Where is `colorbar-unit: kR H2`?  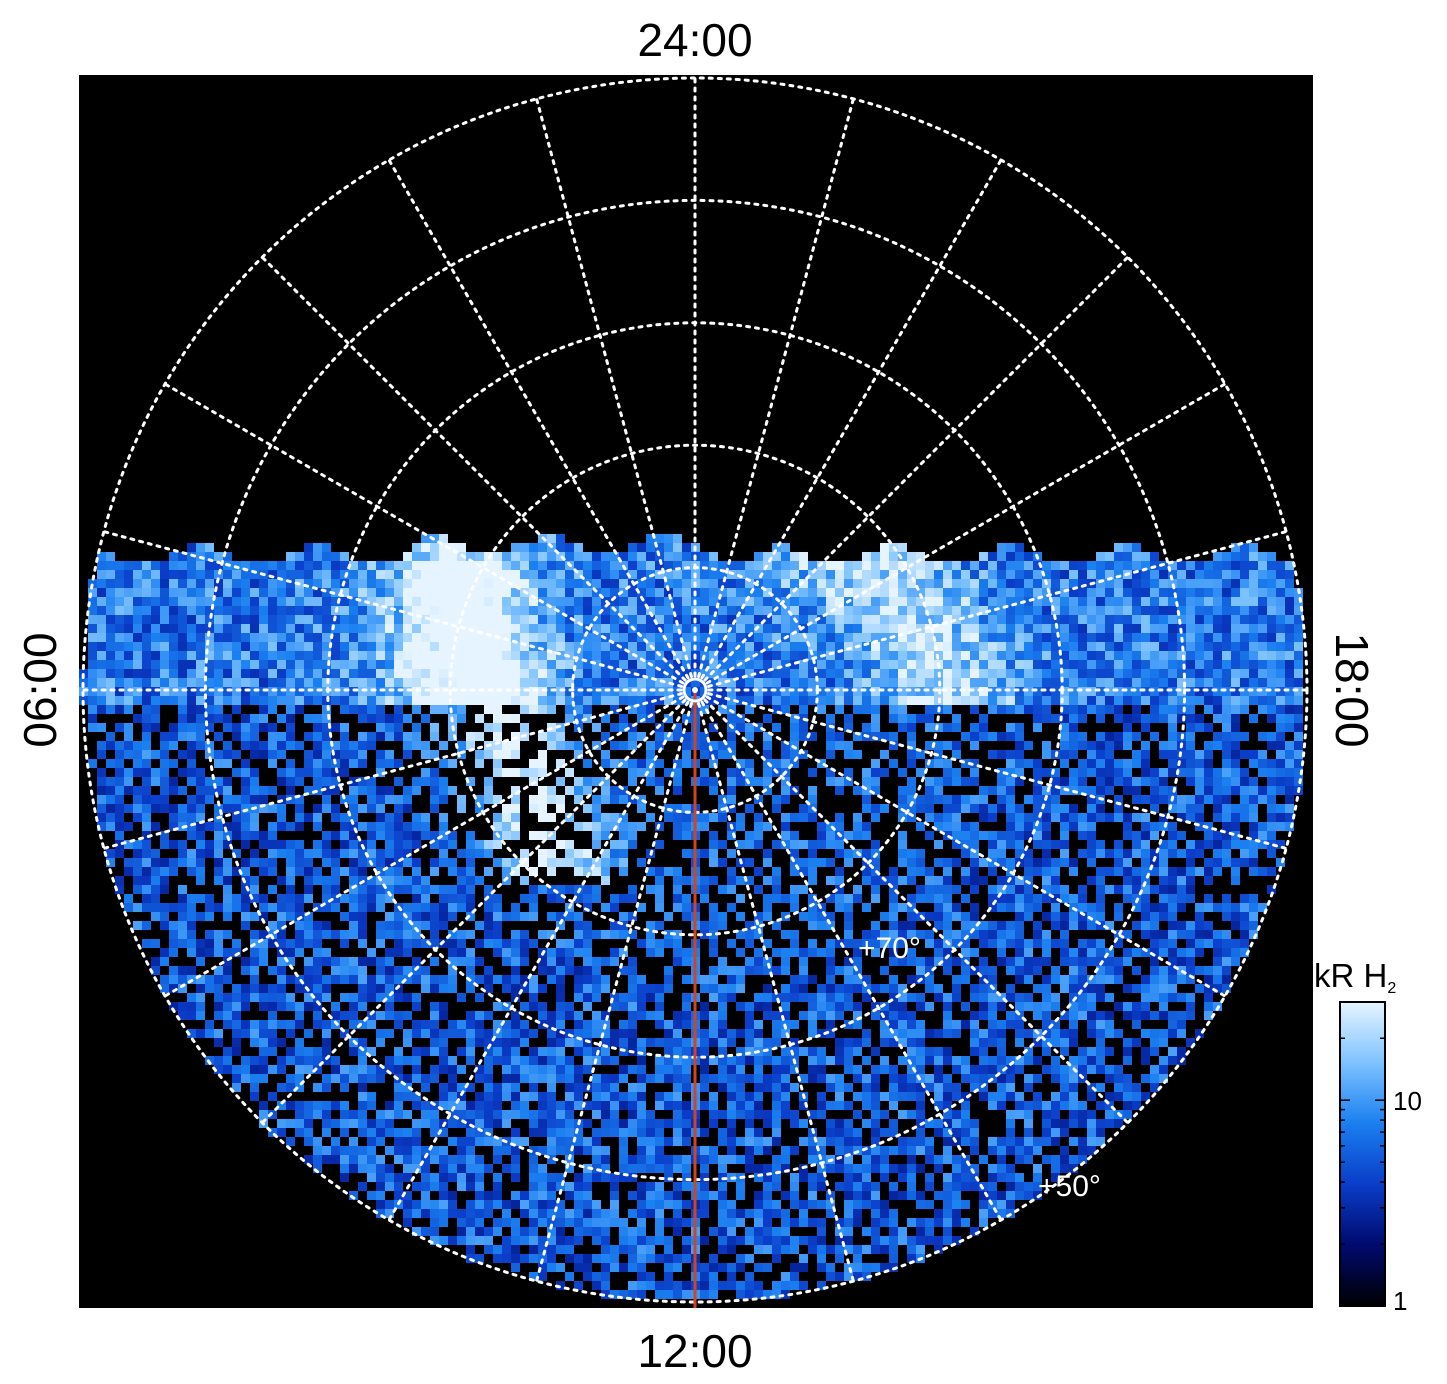
colorbar-unit: kR H2 is located at coordinates (1355, 977).